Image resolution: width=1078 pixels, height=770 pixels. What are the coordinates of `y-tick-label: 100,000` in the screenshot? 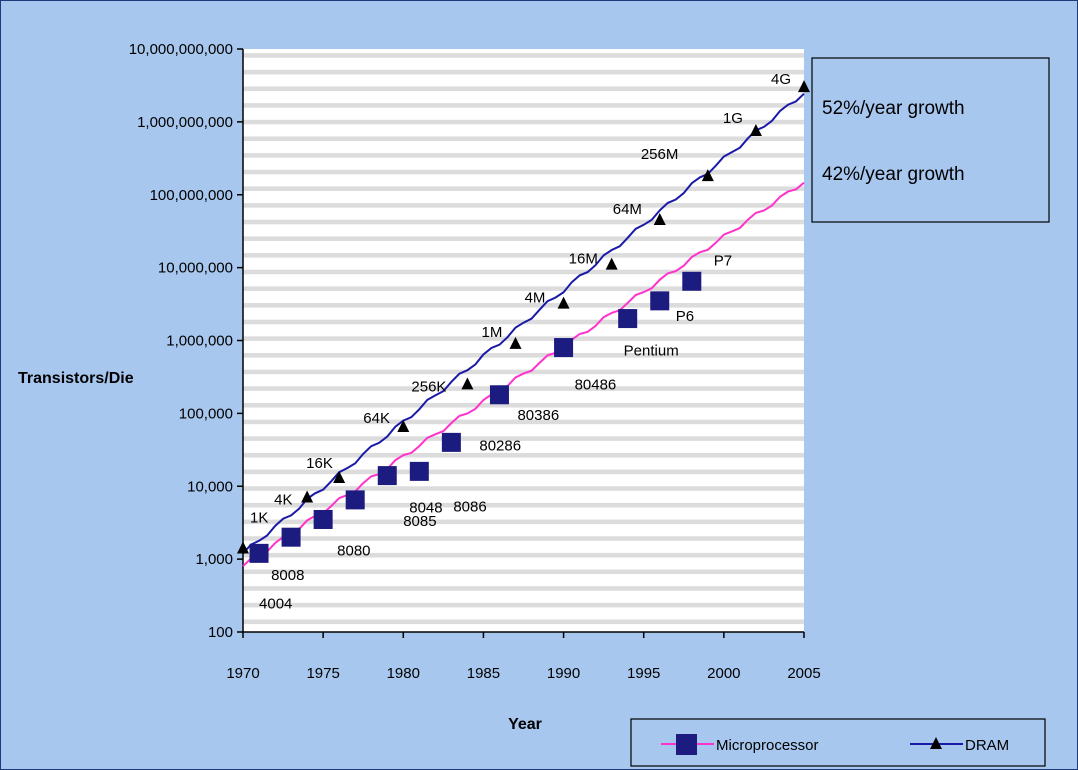 It's located at (206, 413).